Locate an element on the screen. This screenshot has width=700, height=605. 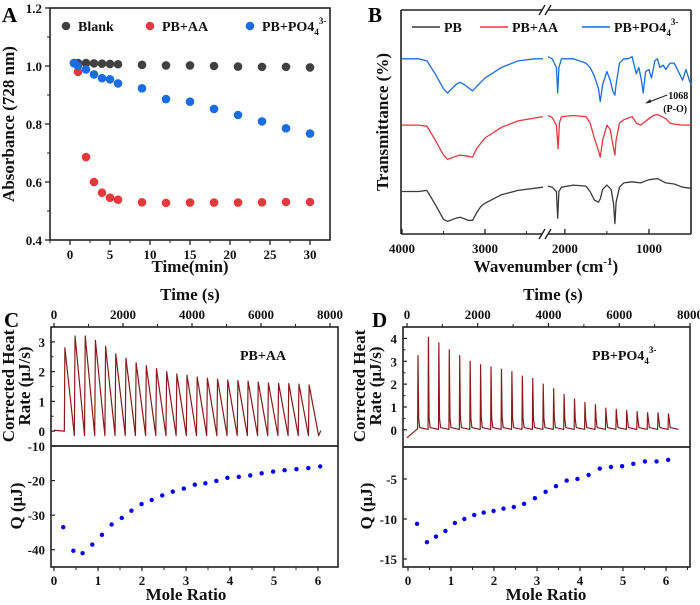
spectrum-line-pb-aa is located at coordinates (619, 135).